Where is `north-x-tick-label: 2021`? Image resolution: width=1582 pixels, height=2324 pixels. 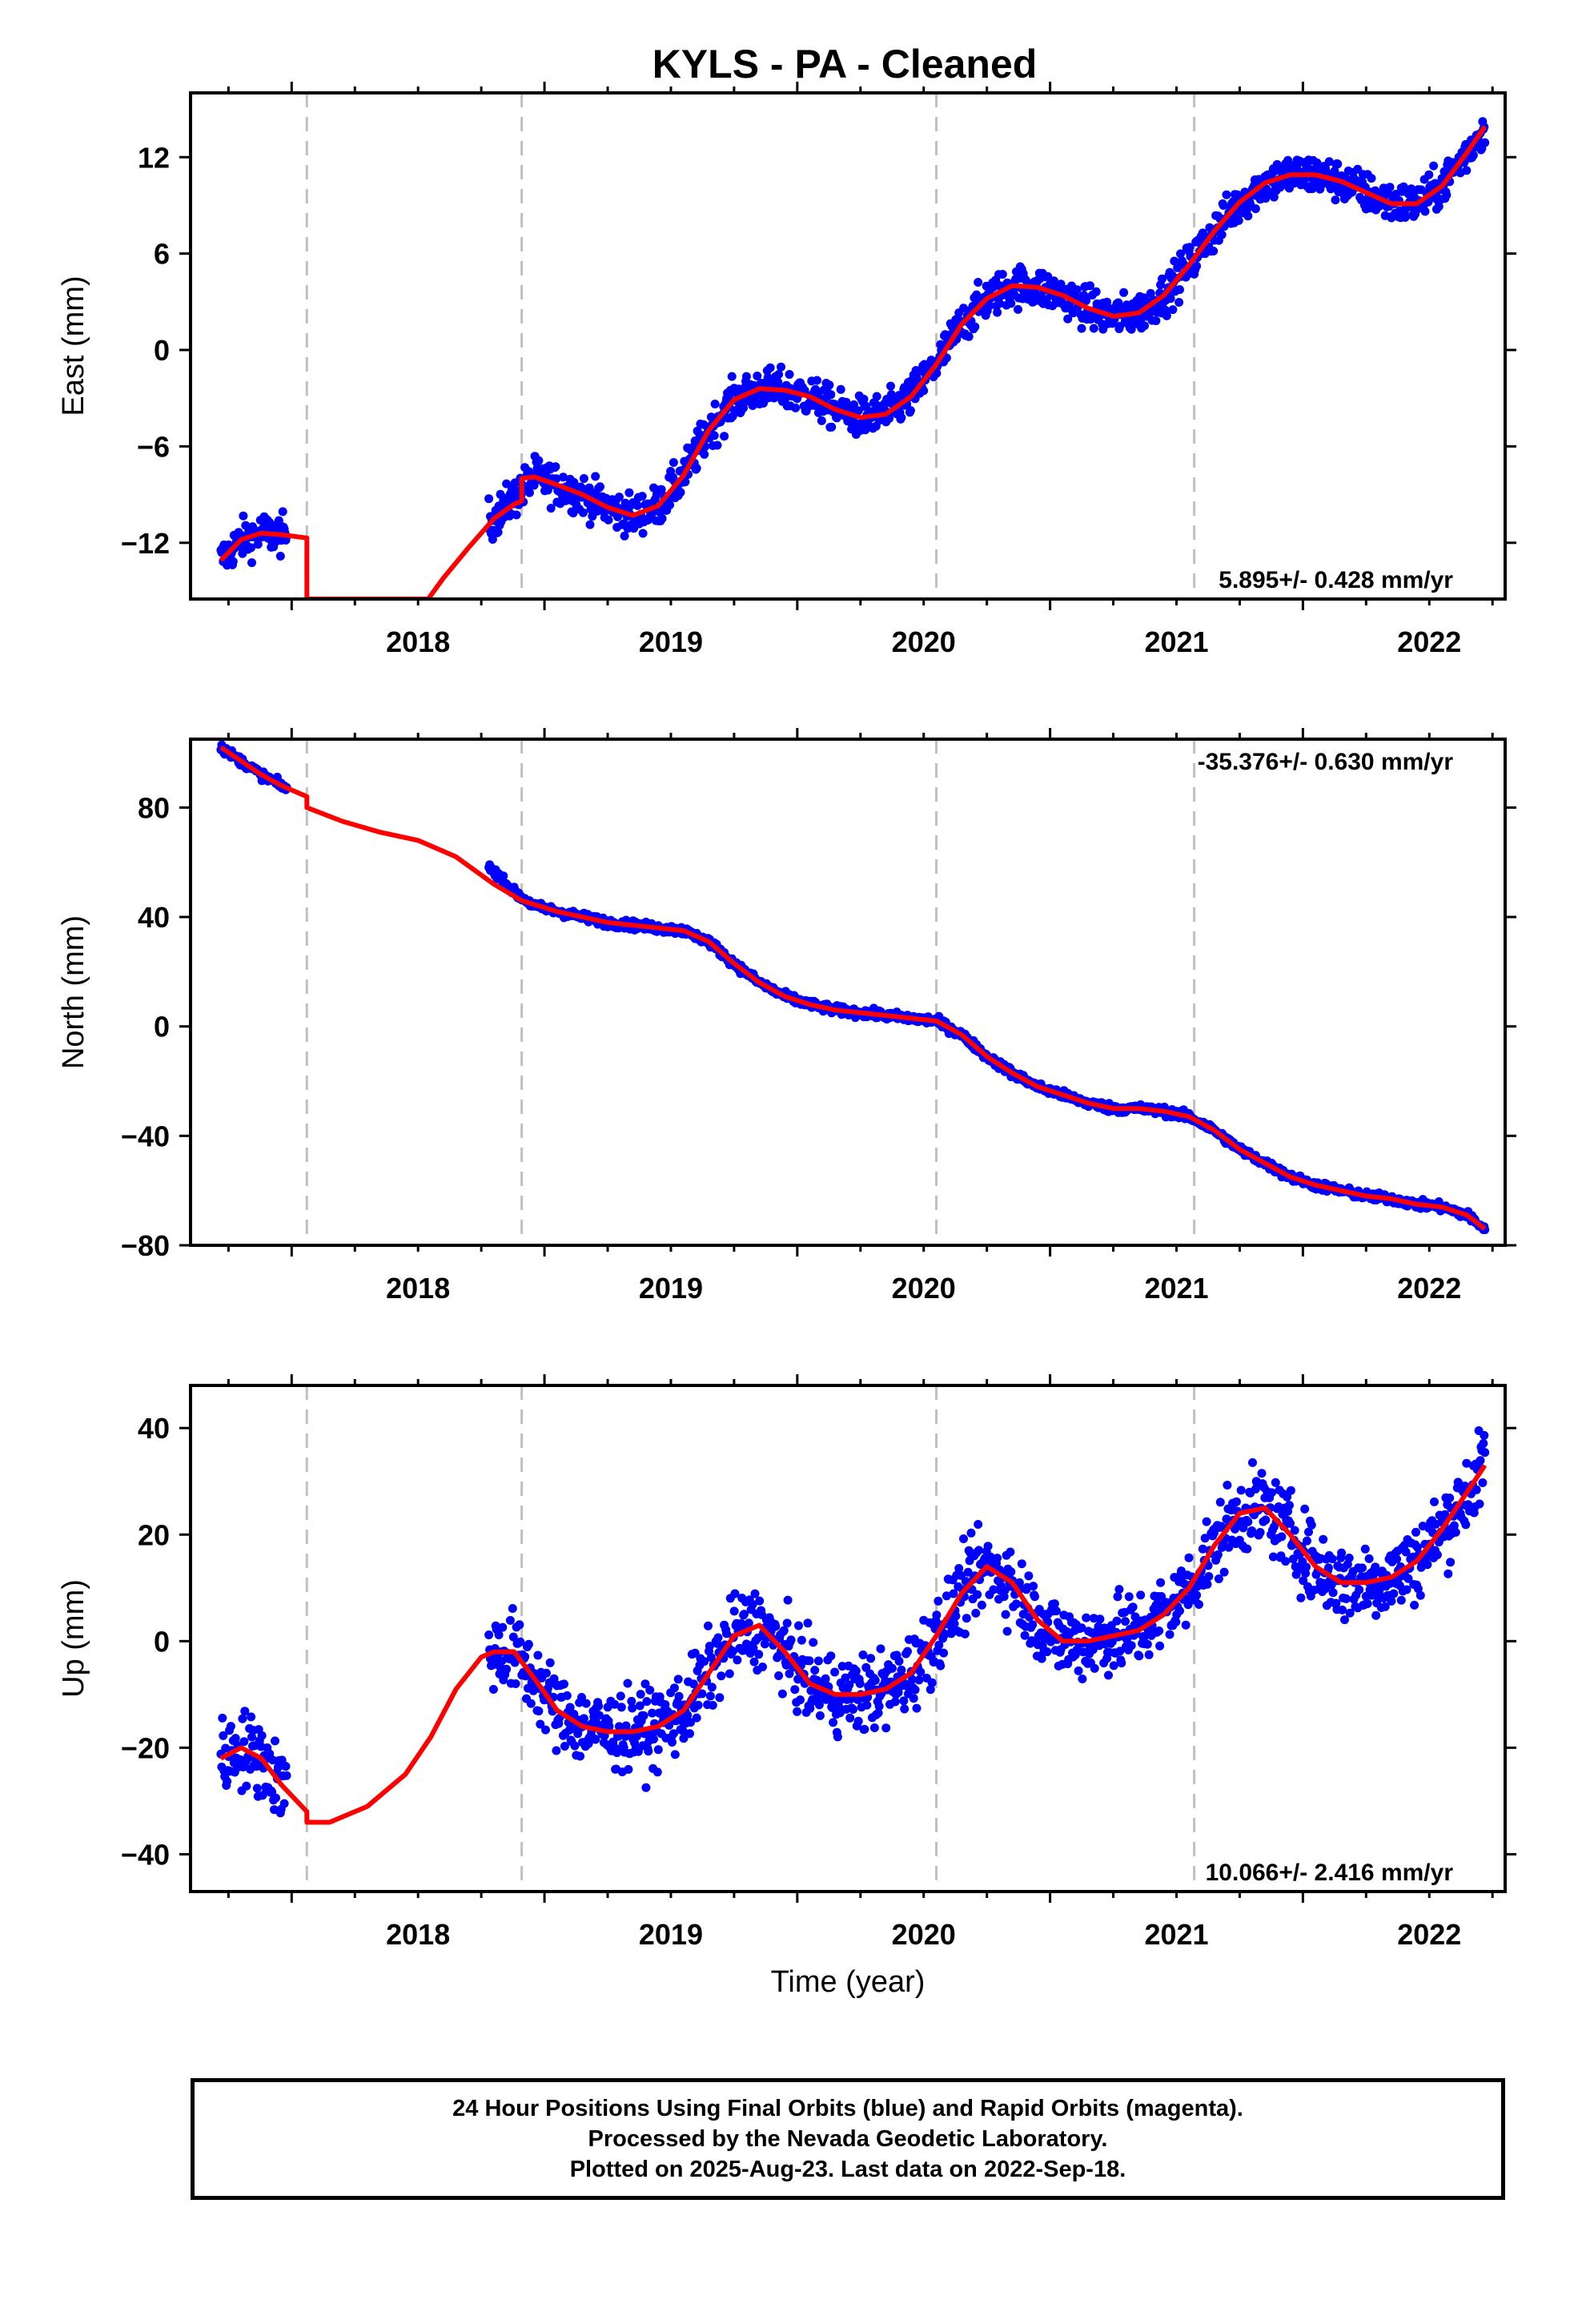 north-x-tick-label: 2021 is located at coordinates (1176, 1288).